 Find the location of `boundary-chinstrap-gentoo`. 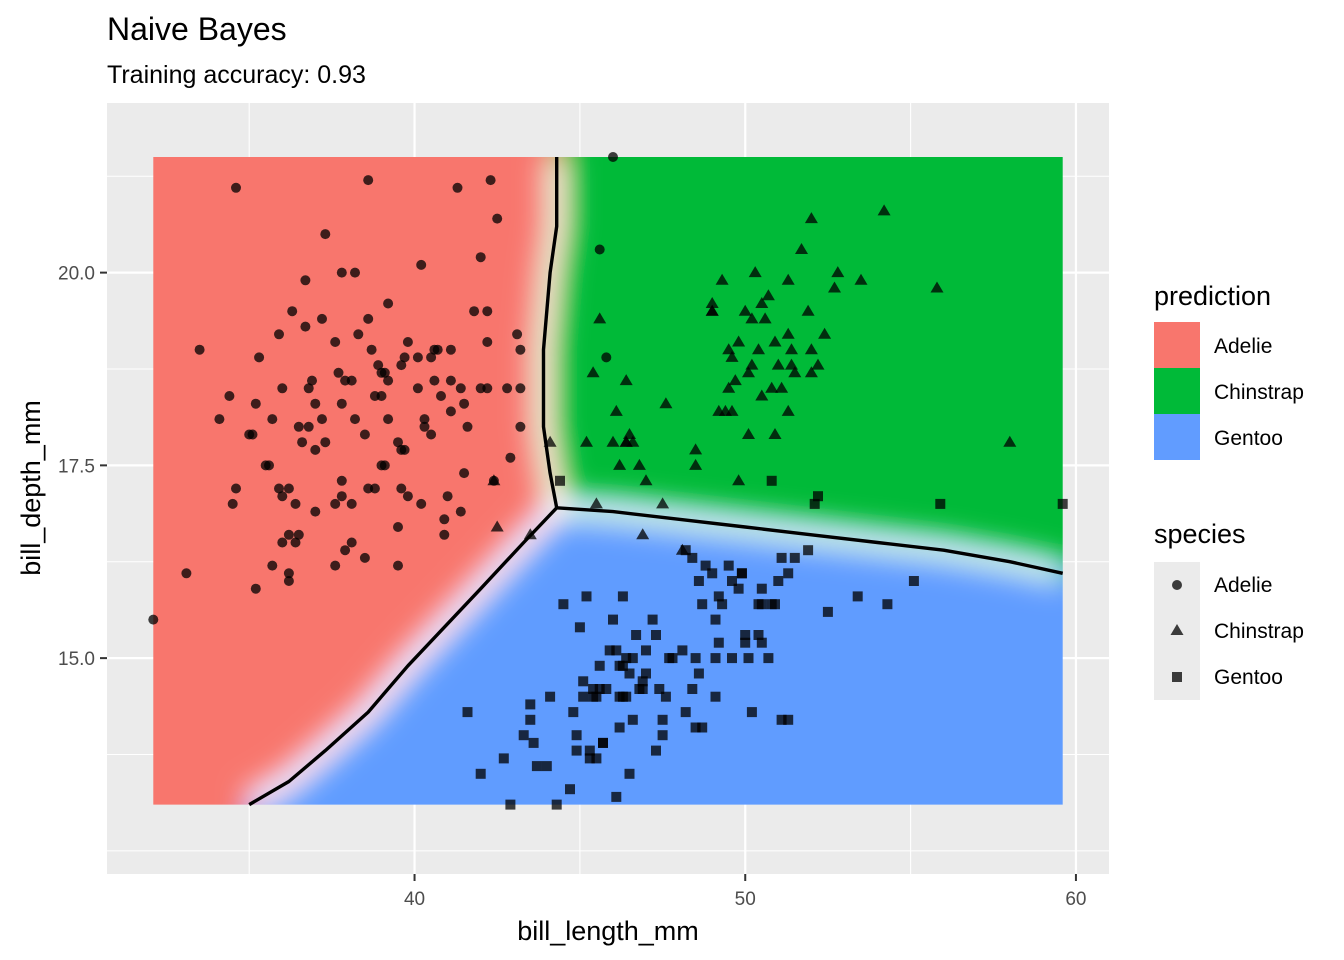

boundary-chinstrap-gentoo is located at coordinates (810, 540).